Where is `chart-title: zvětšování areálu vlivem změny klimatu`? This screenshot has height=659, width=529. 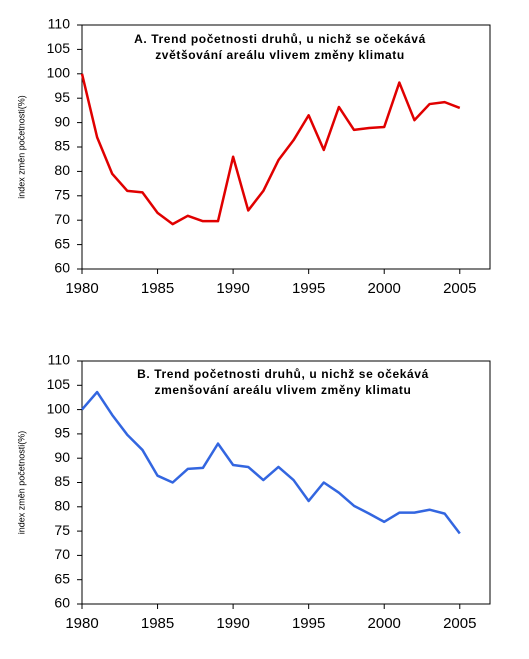
chart-title: zvětšování areálu vlivem změny klimatu is located at coordinates (280, 55).